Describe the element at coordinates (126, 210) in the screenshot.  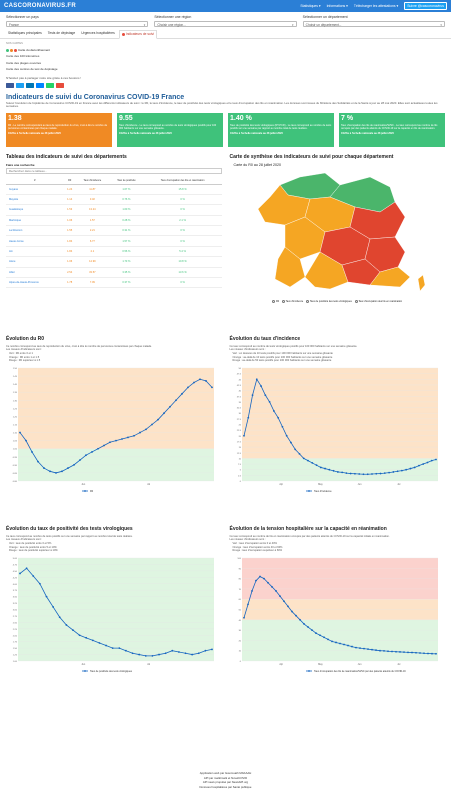
I see `table-cell-pos: 1.60 %` at that location.